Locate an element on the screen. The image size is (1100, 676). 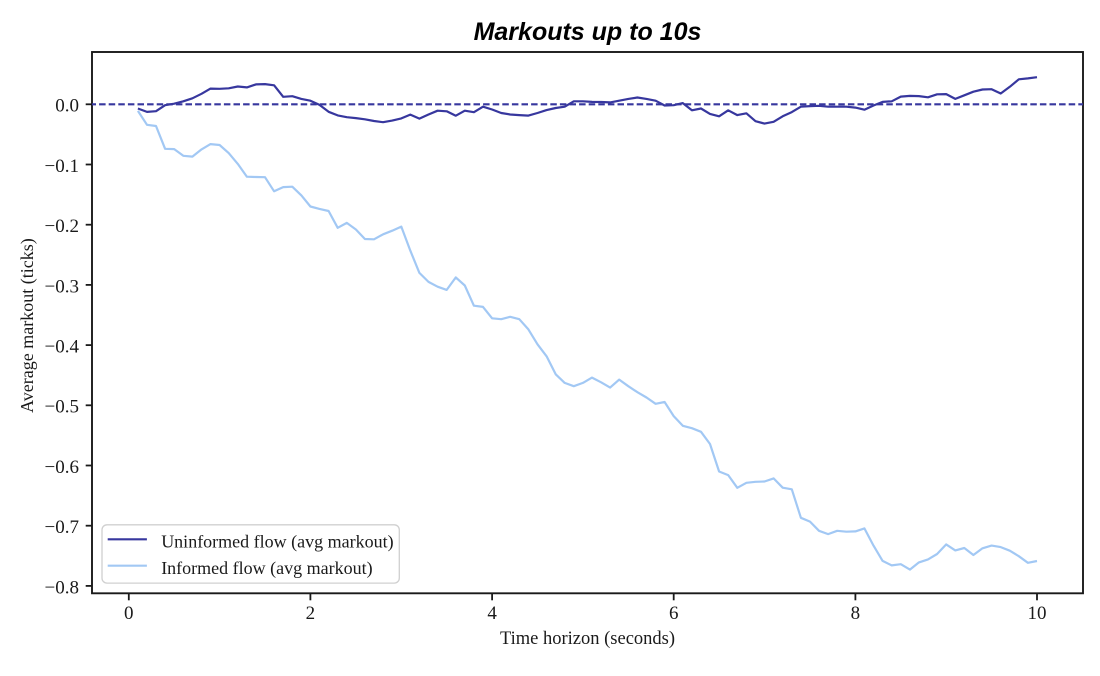
svg-text: 4 is located at coordinates (492, 613).